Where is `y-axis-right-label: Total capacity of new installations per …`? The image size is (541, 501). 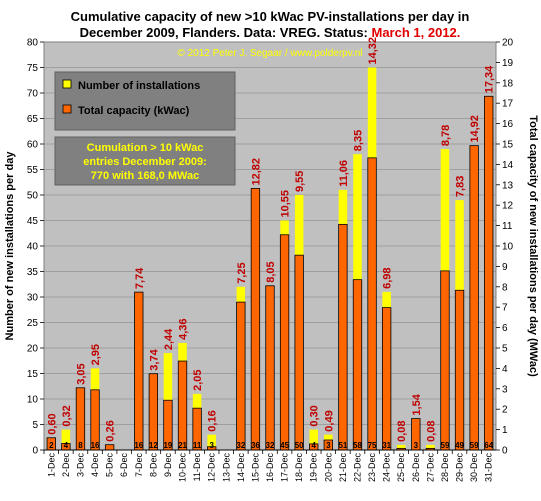
y-axis-right-label: Total capacity of new installations per … is located at coordinates (533, 246).